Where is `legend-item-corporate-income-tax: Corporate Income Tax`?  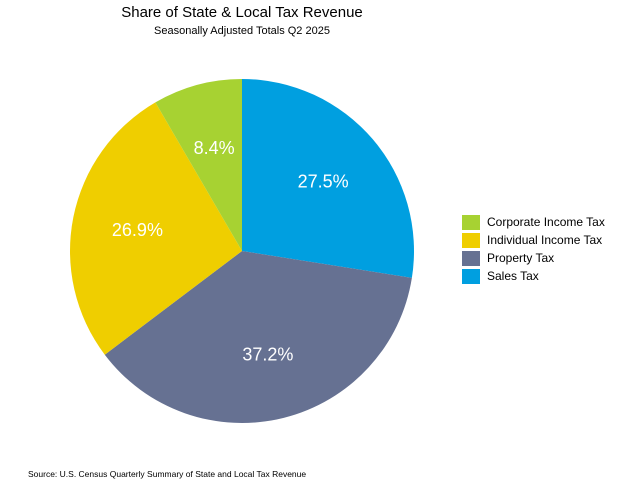 legend-item-corporate-income-tax: Corporate Income Tax is located at coordinates (533, 222).